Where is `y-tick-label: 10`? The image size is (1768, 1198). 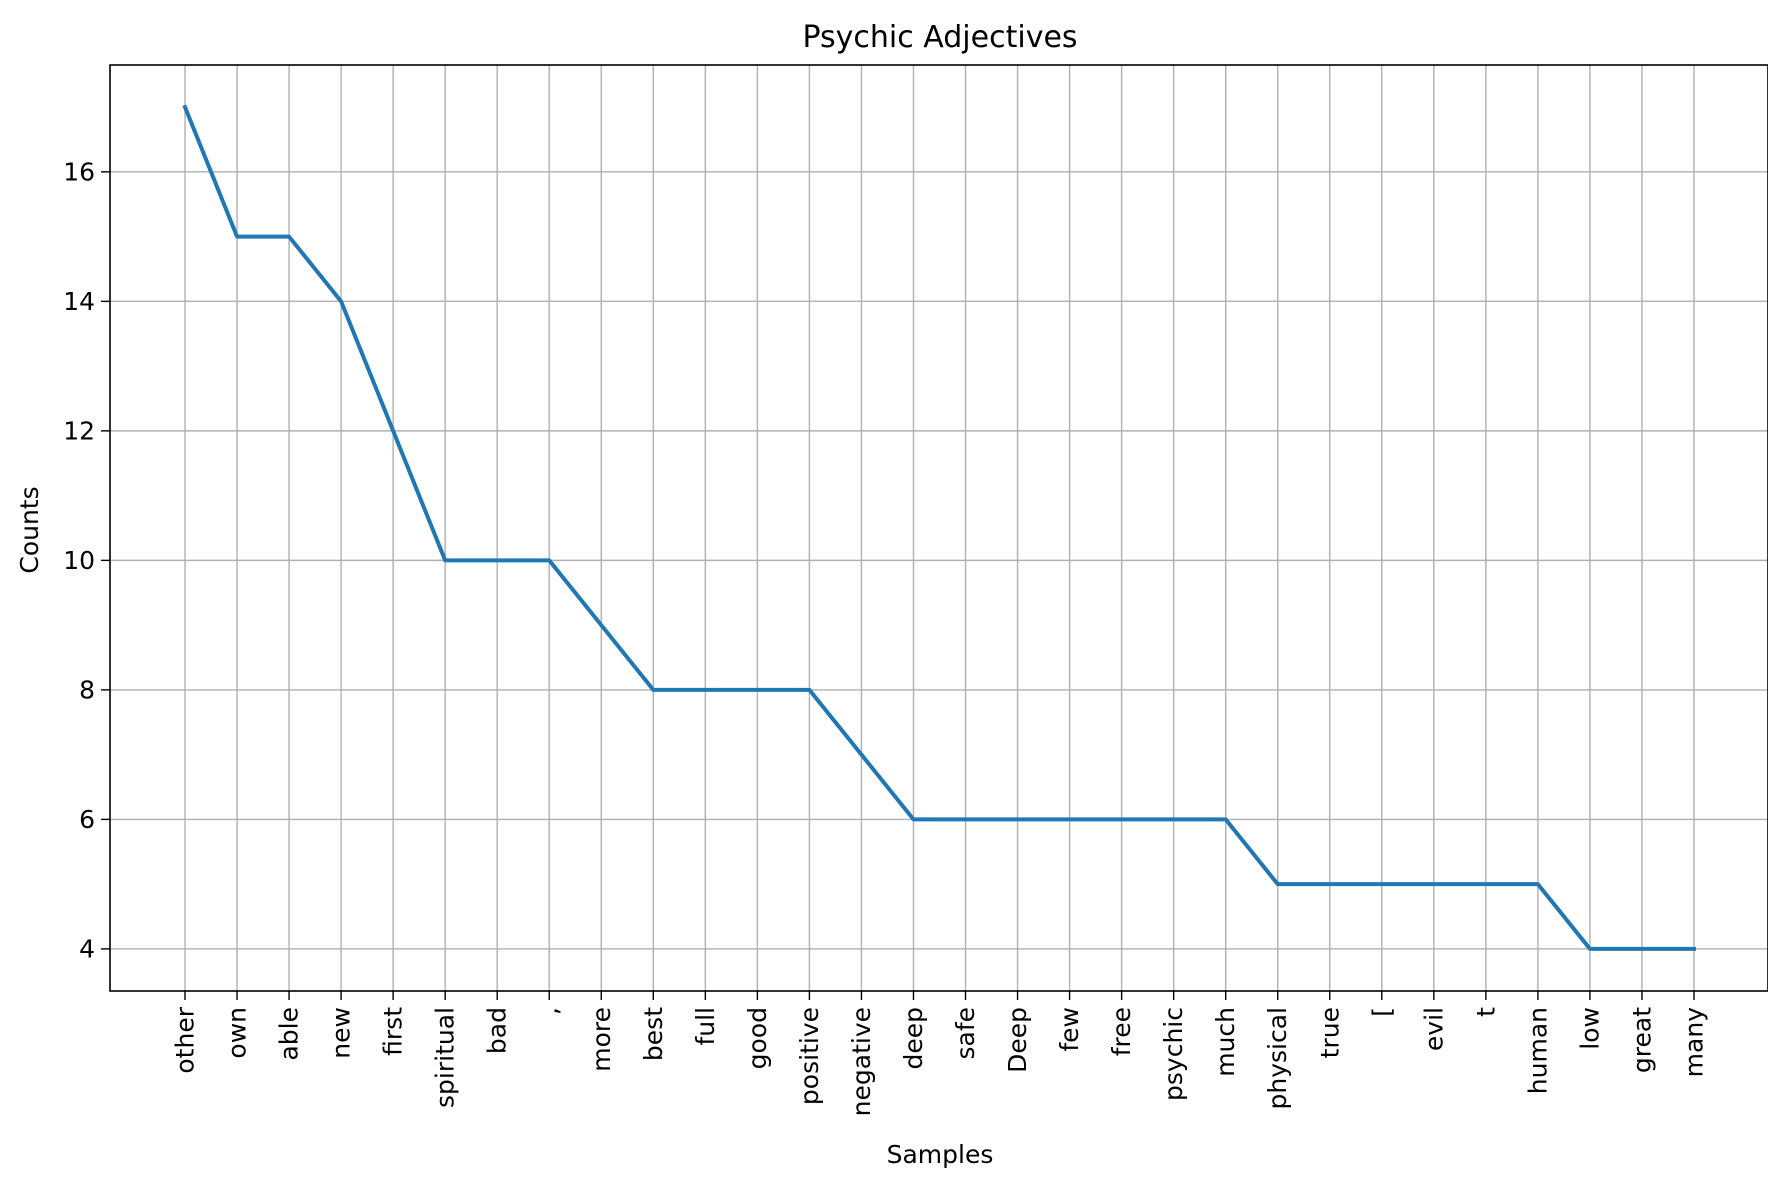 y-tick-label: 10 is located at coordinates (79, 560).